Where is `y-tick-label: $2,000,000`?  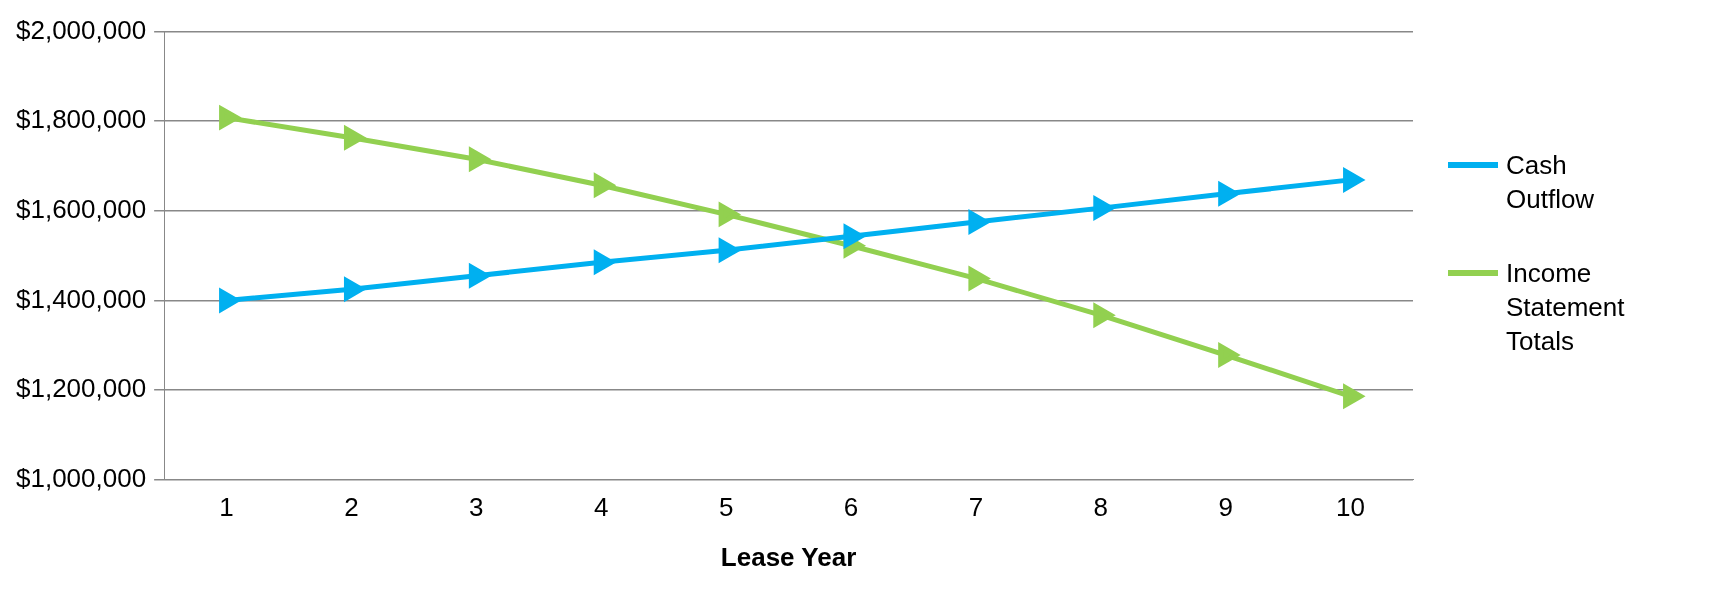 y-tick-label: $2,000,000 is located at coordinates (81, 29).